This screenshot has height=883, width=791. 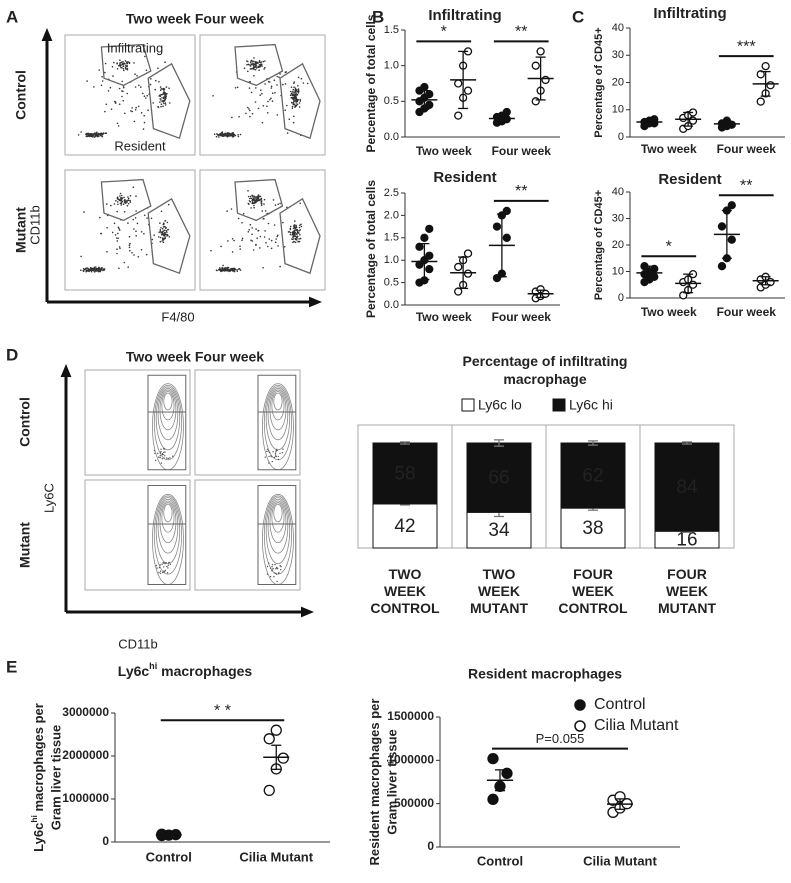 What do you see at coordinates (687, 608) in the screenshot?
I see `text-line: MUTANT` at bounding box center [687, 608].